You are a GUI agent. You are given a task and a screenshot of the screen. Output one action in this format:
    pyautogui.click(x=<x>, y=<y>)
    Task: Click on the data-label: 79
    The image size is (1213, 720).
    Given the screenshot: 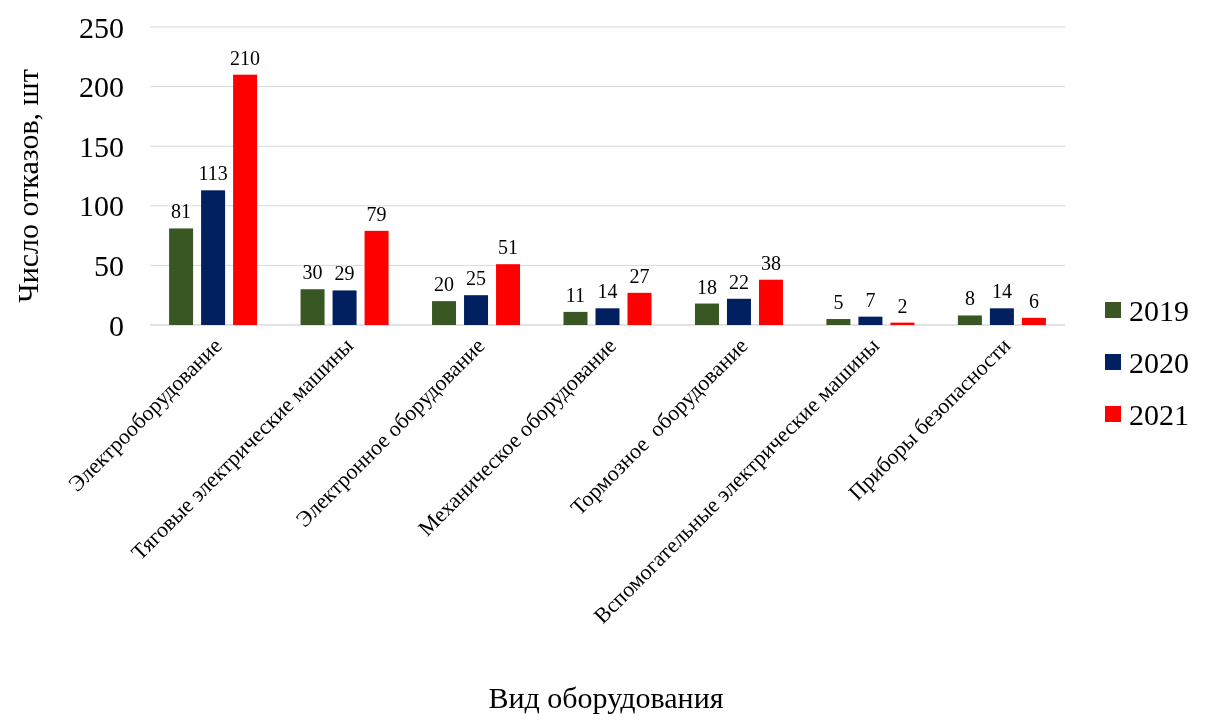 What is the action you would take?
    pyautogui.click(x=376, y=213)
    